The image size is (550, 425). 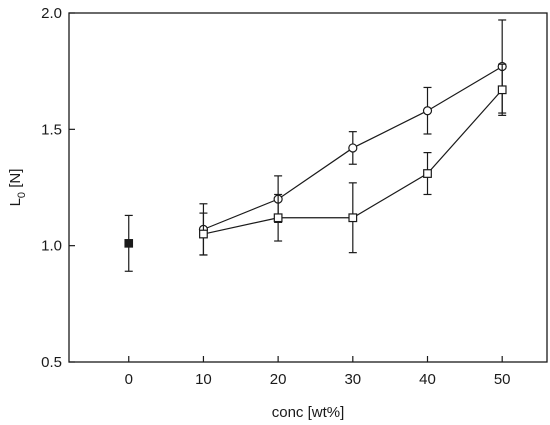 I want to click on y-axis-title-subscript: 0, so click(x=22, y=195).